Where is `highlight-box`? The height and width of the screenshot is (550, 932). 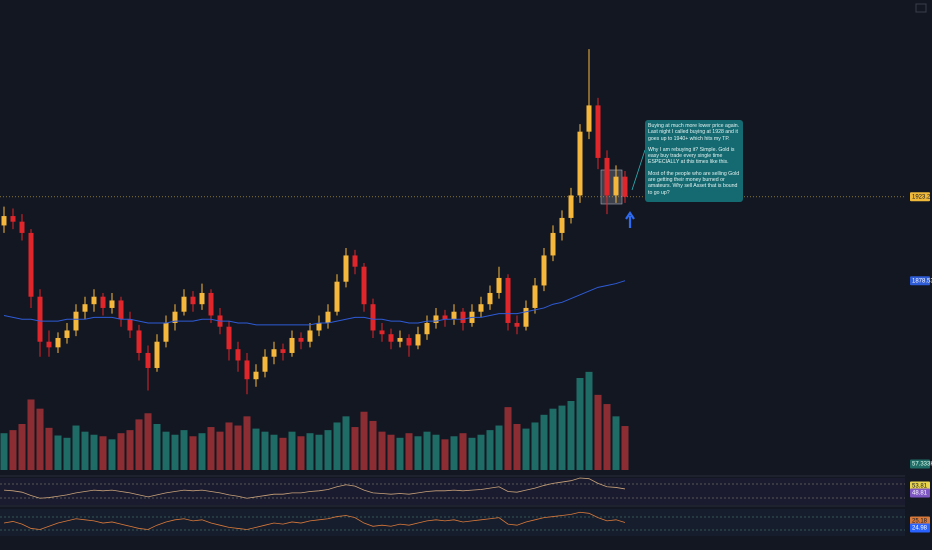 highlight-box is located at coordinates (611, 187).